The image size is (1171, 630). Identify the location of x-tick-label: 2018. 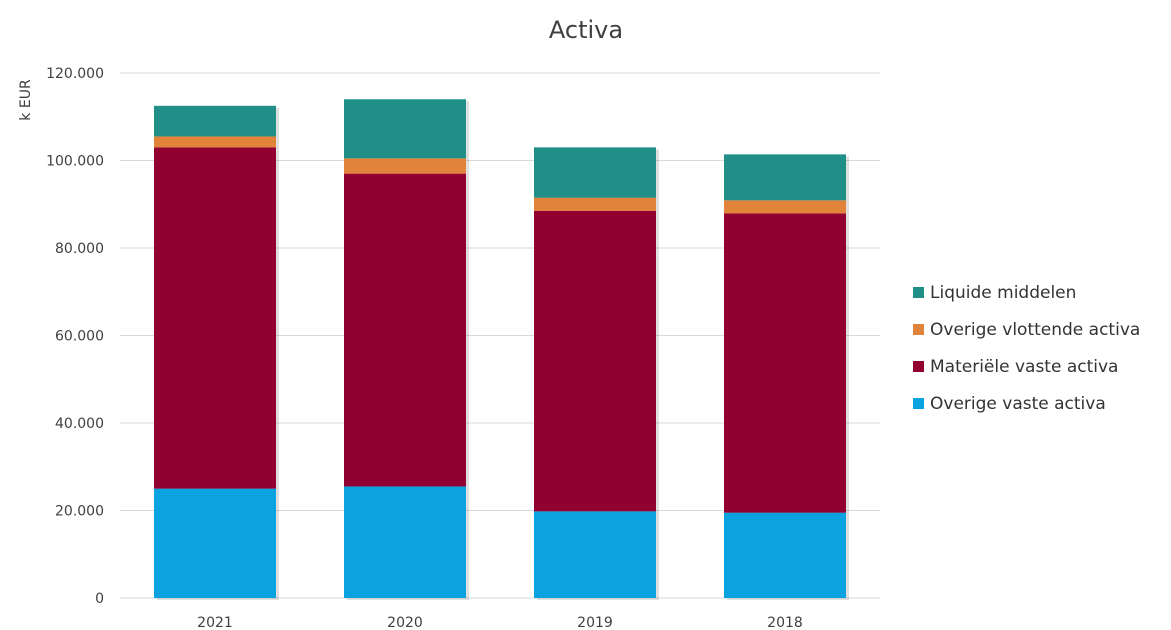
(785, 622).